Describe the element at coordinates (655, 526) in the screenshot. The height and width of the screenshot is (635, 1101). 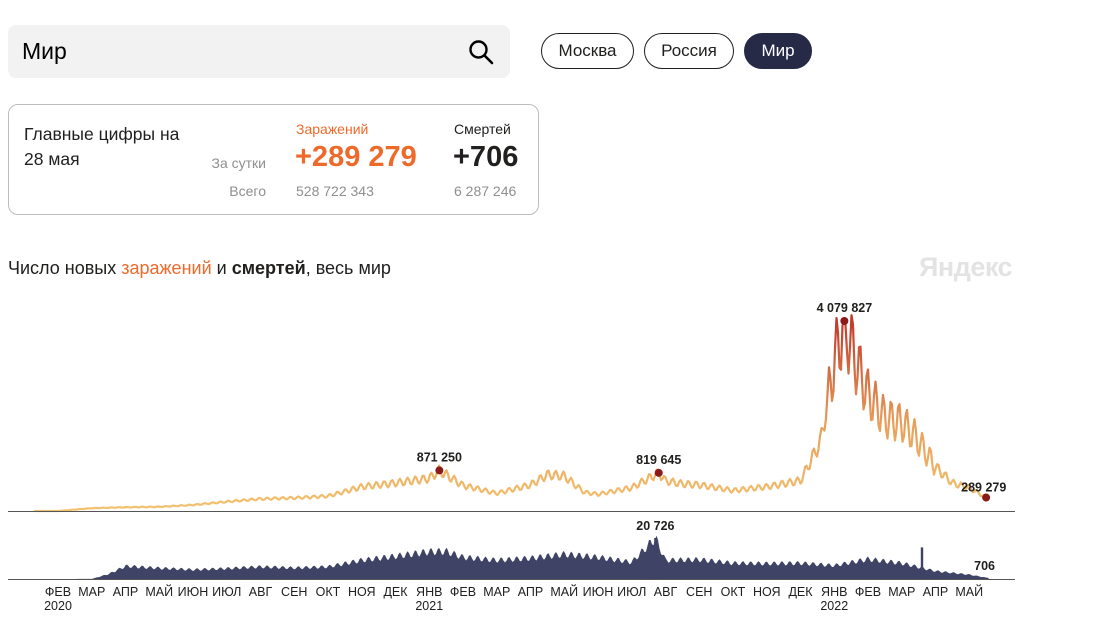
I see `data-label: 20 726` at that location.